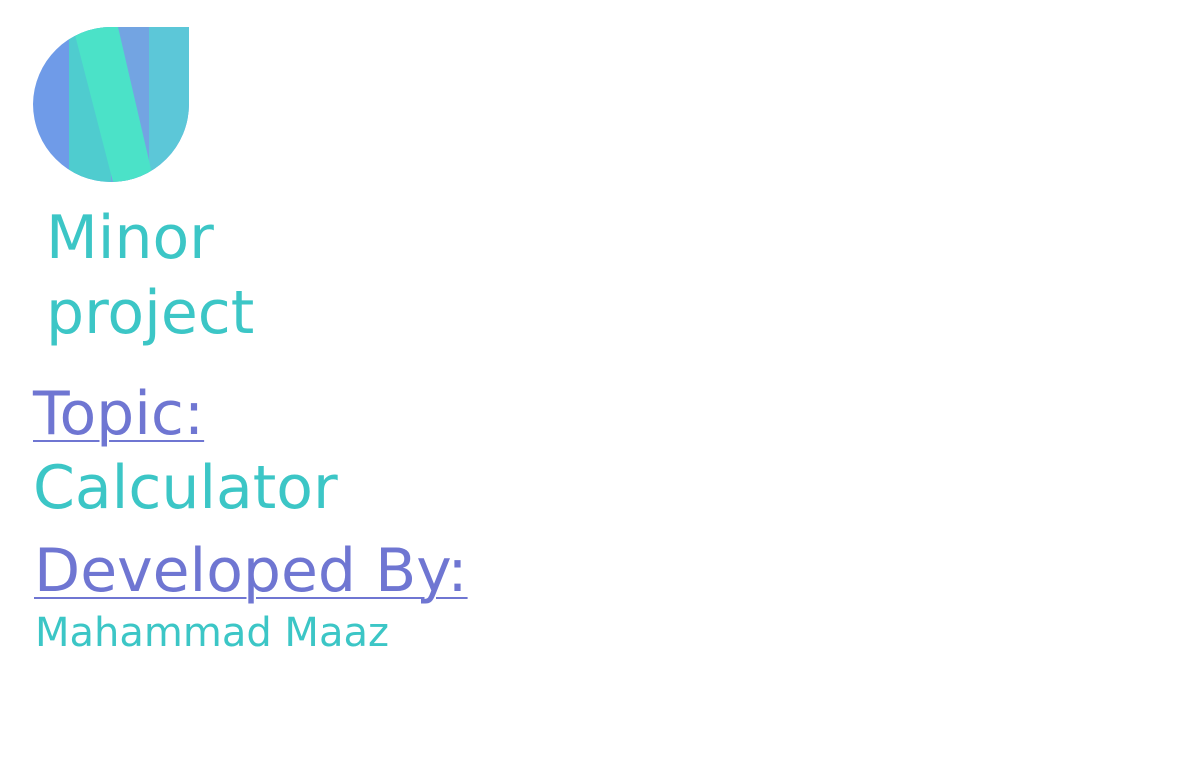  Describe the element at coordinates (119, 414) in the screenshot. I see `topic-label: Topic:` at that location.